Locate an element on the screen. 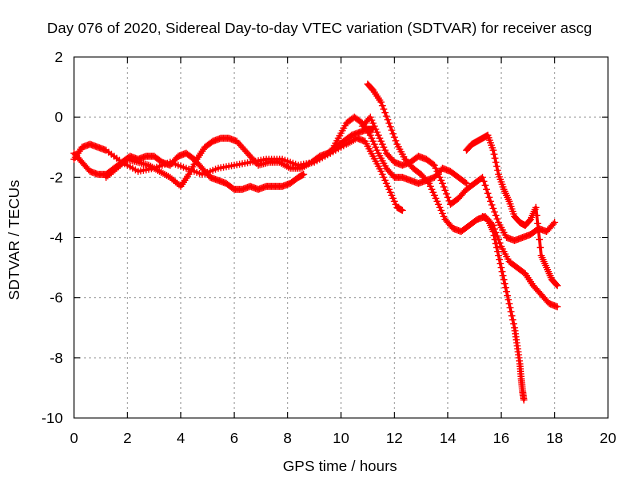  y-tick-label: 2 is located at coordinates (59, 57).